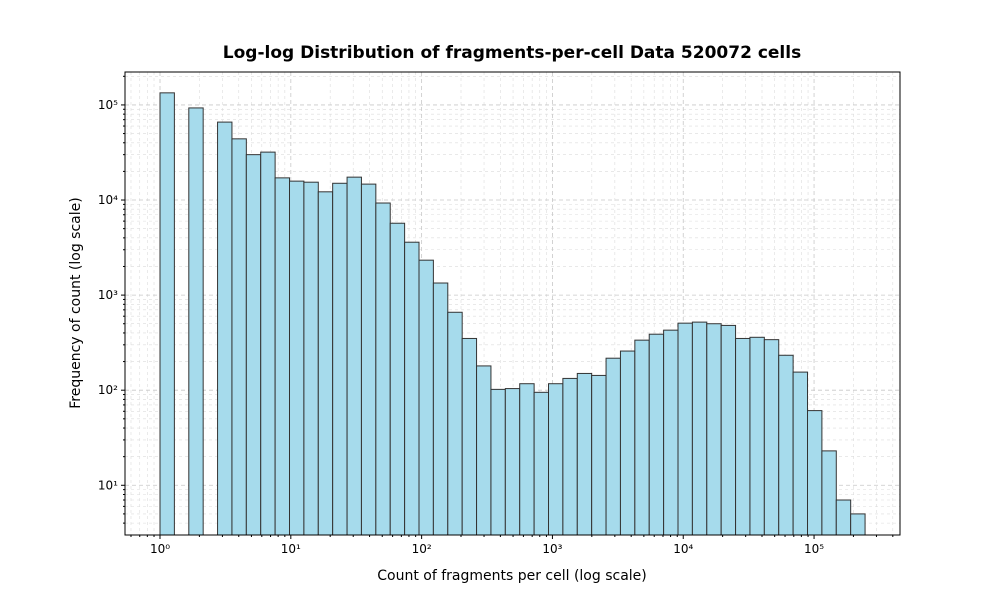 The width and height of the screenshot is (1000, 600). Describe the element at coordinates (76, 302) in the screenshot. I see `y-axis-label: Frequency of count (log scale)` at that location.